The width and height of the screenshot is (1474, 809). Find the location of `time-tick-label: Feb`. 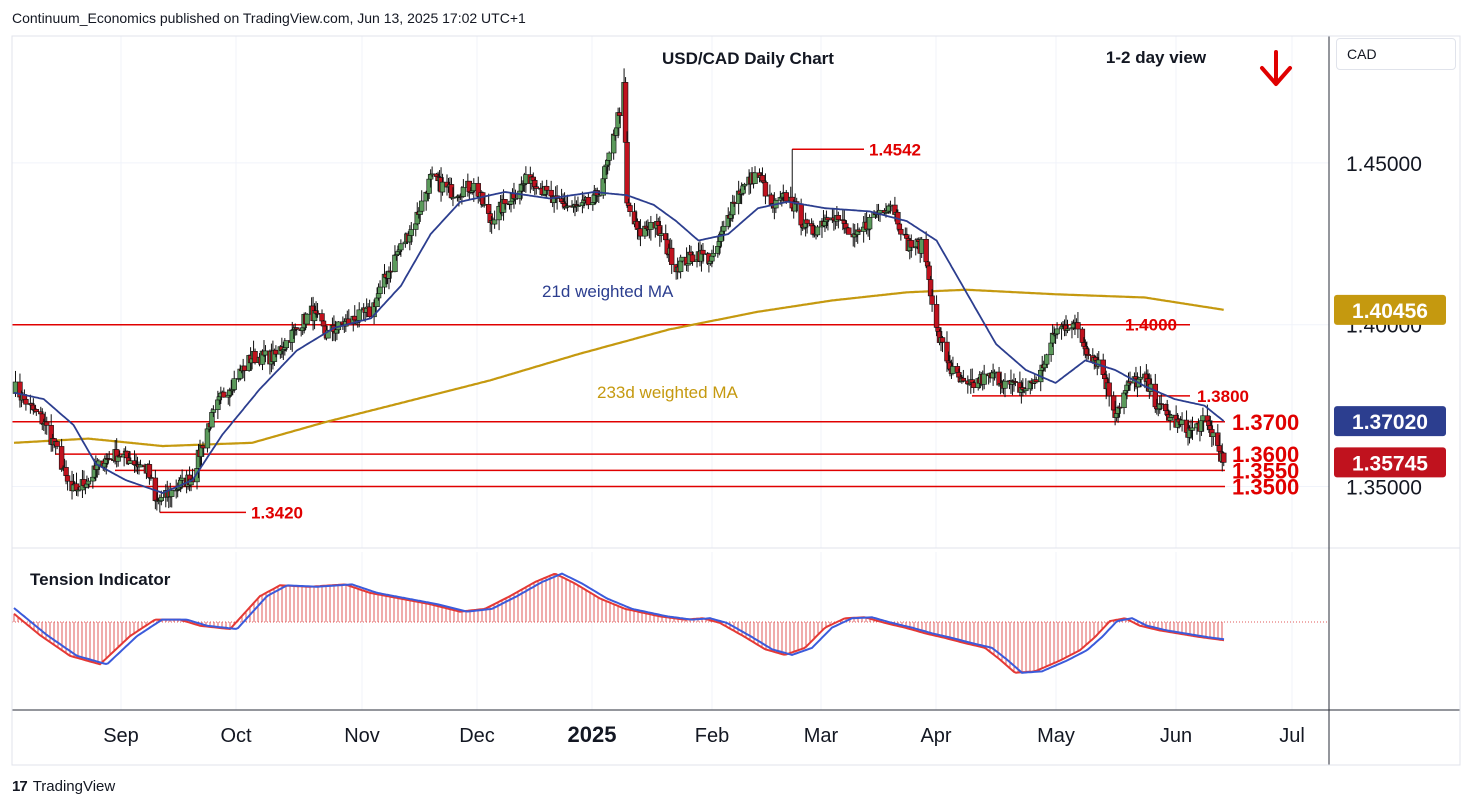

time-tick-label: Feb is located at coordinates (712, 736).